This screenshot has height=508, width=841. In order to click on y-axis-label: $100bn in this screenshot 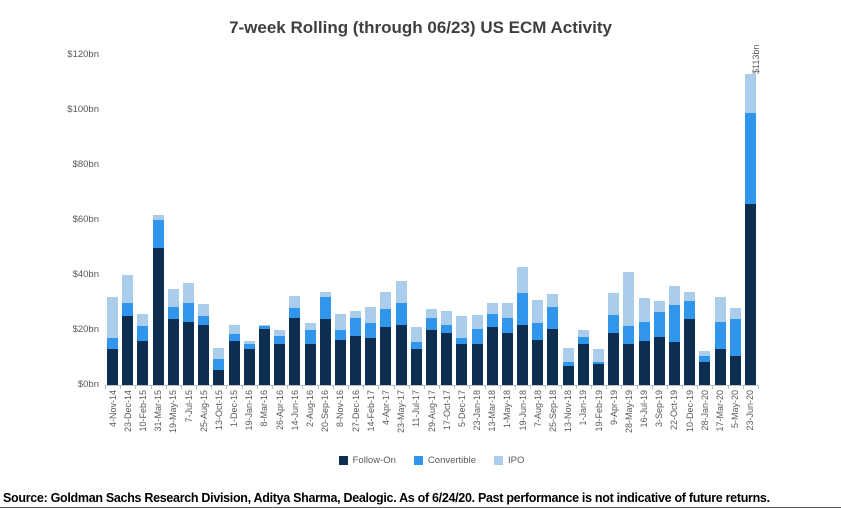, I will do `click(83, 109)`.